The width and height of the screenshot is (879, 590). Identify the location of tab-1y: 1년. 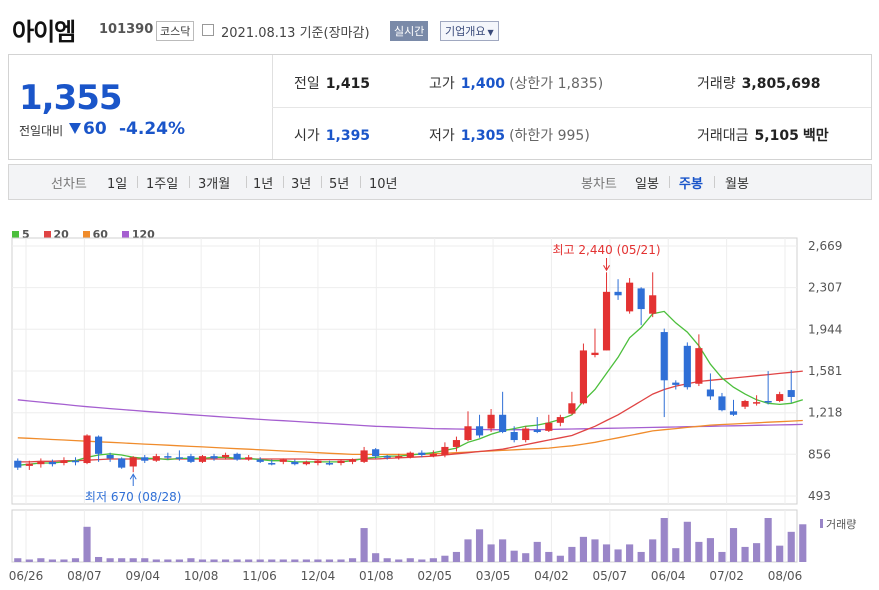
(263, 184).